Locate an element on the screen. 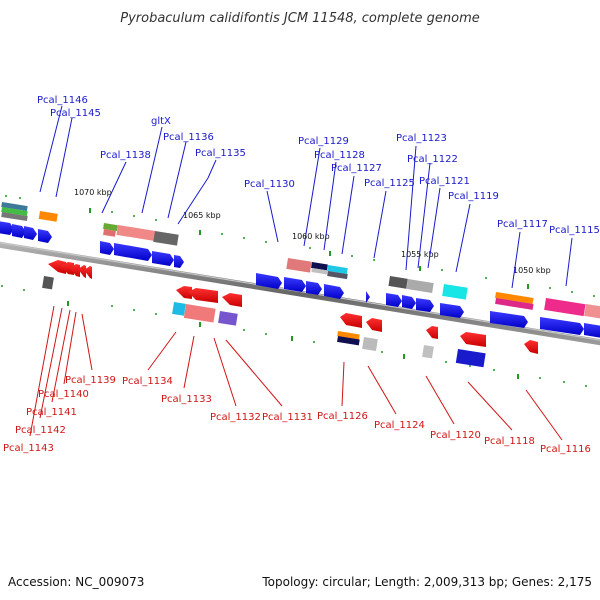 This screenshot has width=600, height=600. ruler-label-1050: 1050 kbp is located at coordinates (532, 270).